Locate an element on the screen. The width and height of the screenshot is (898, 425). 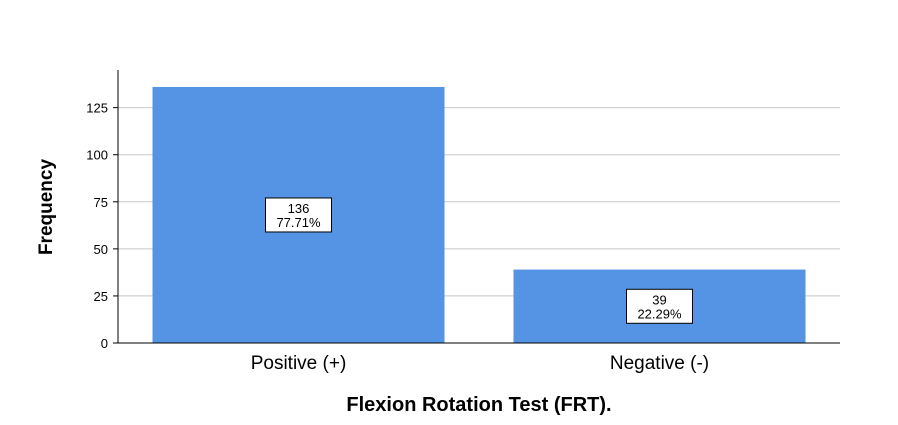
x-axis-title: Flexion Rotation Test (FRT). is located at coordinates (478, 405).